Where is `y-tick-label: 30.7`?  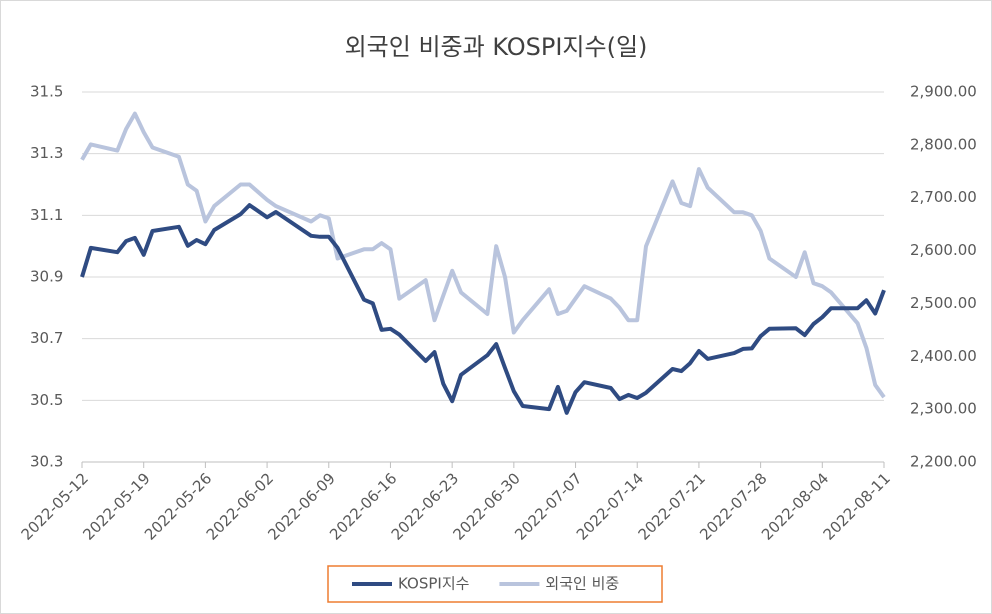 y-tick-label: 30.7 is located at coordinates (46, 338).